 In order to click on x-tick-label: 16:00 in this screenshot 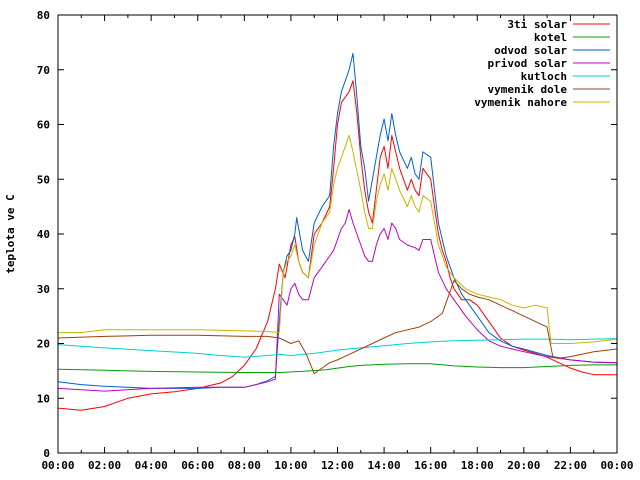, I will do `click(430, 465)`.